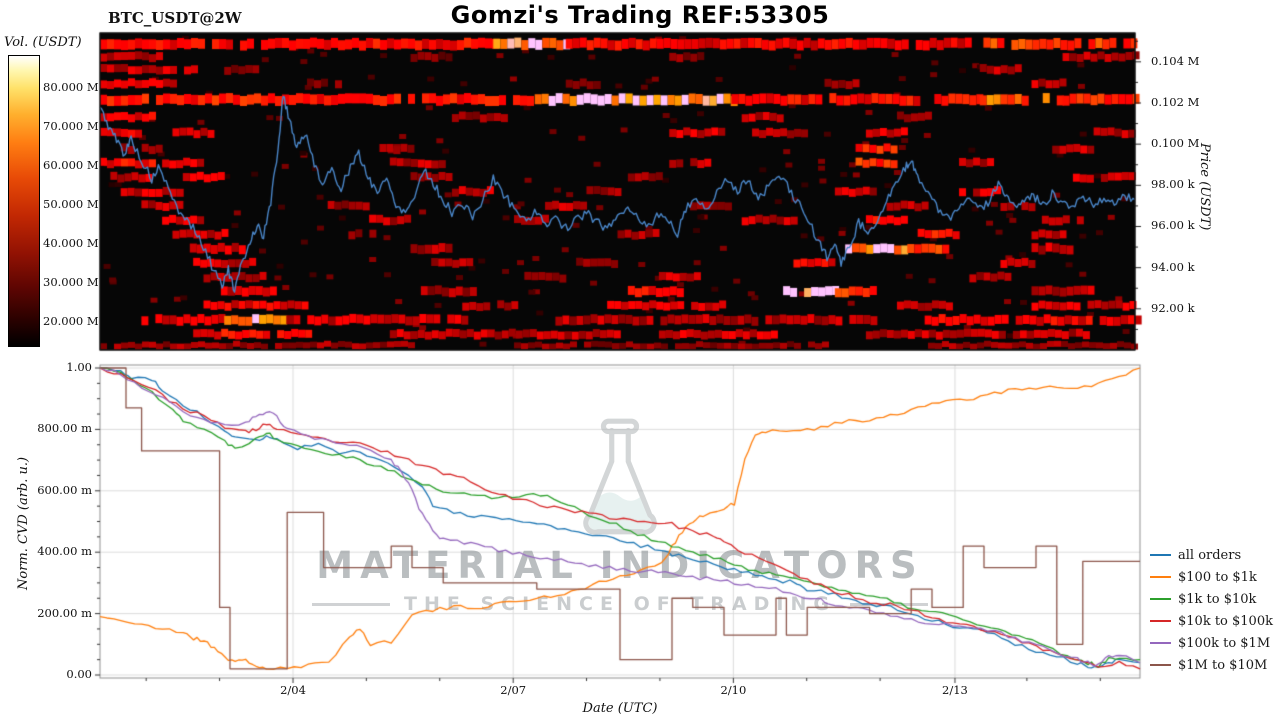 The image size is (1280, 720). I want to click on legend-label: $100k to $1M, so click(1224, 643).